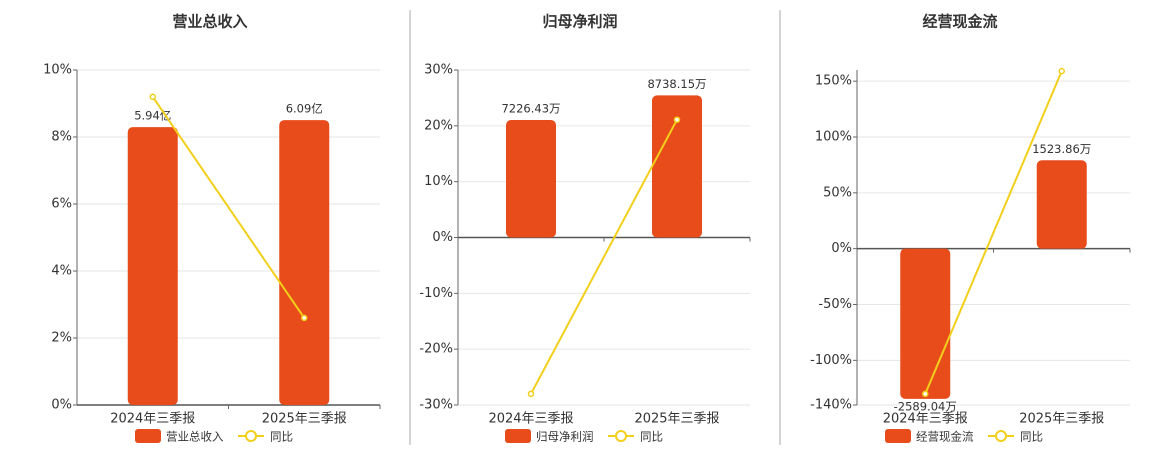 This screenshot has width=1160, height=450. Describe the element at coordinates (945, 437) in the screenshot. I see `legend-label: 经营现金流` at that location.